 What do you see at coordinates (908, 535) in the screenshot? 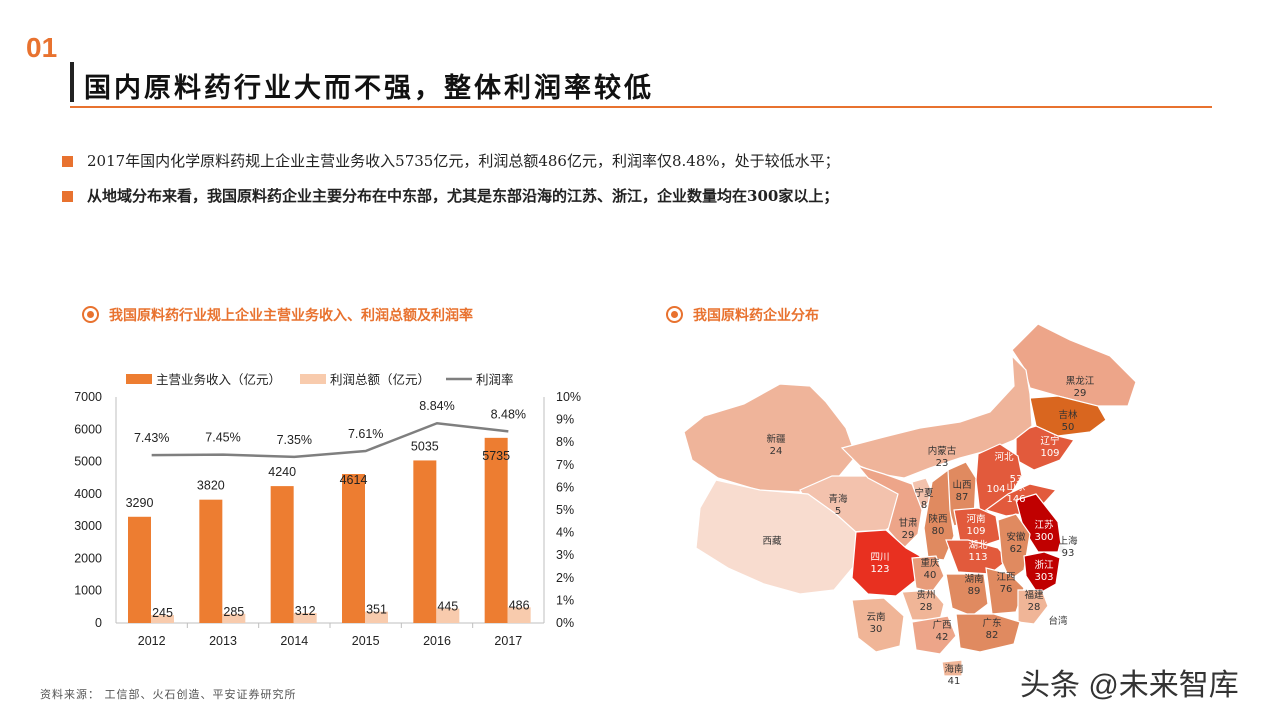
I see `province-value-label: 29` at bounding box center [908, 535].